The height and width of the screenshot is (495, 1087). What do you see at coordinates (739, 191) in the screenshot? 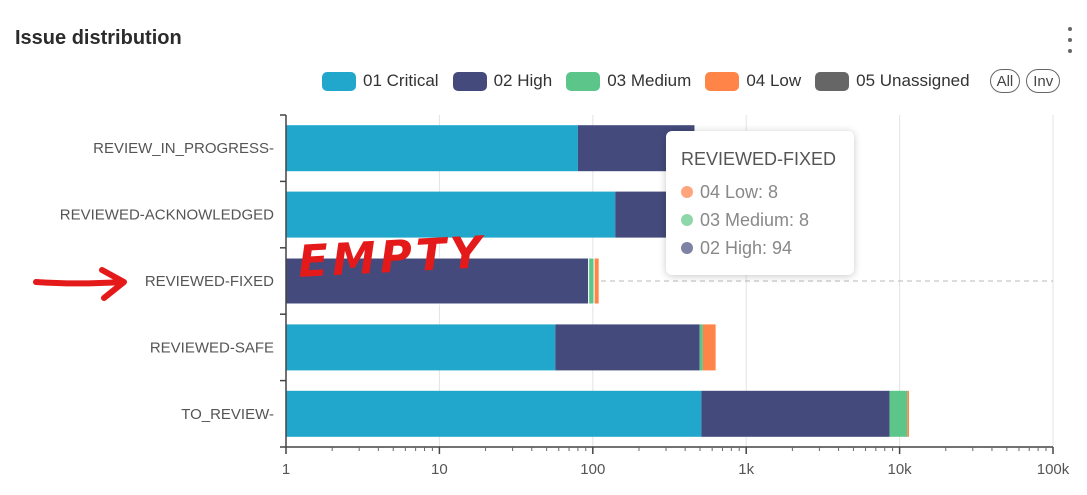
I see `tooltip-row-label: 04 Low: 8` at bounding box center [739, 191].